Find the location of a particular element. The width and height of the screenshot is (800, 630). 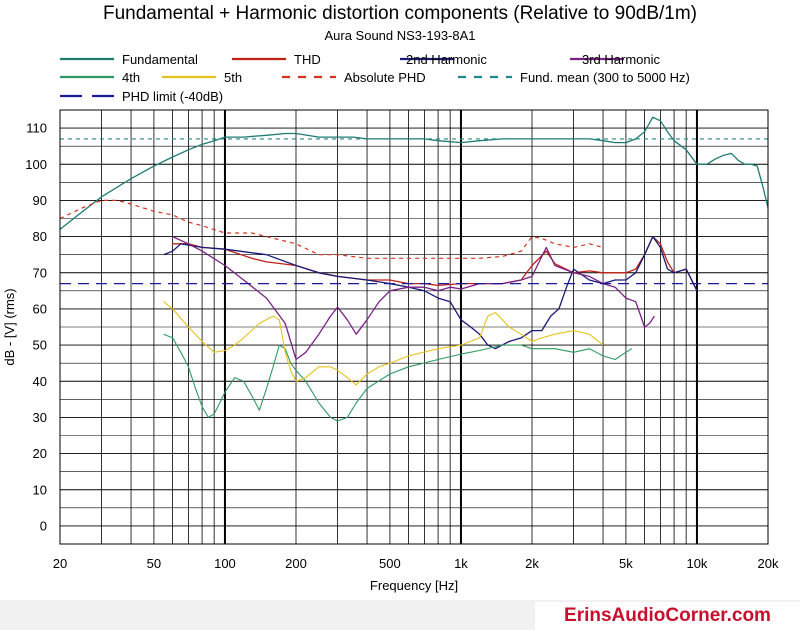

legend-label-3rd-harmonic: 3rd Harmonic is located at coordinates (621, 59).